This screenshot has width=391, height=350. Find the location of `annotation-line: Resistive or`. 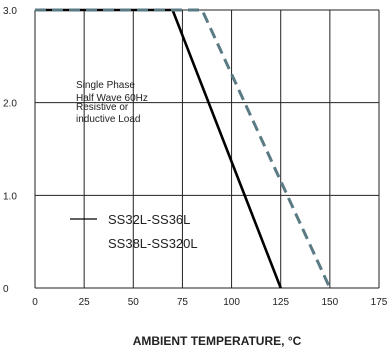

annotation-line: Resistive or is located at coordinates (102, 107).